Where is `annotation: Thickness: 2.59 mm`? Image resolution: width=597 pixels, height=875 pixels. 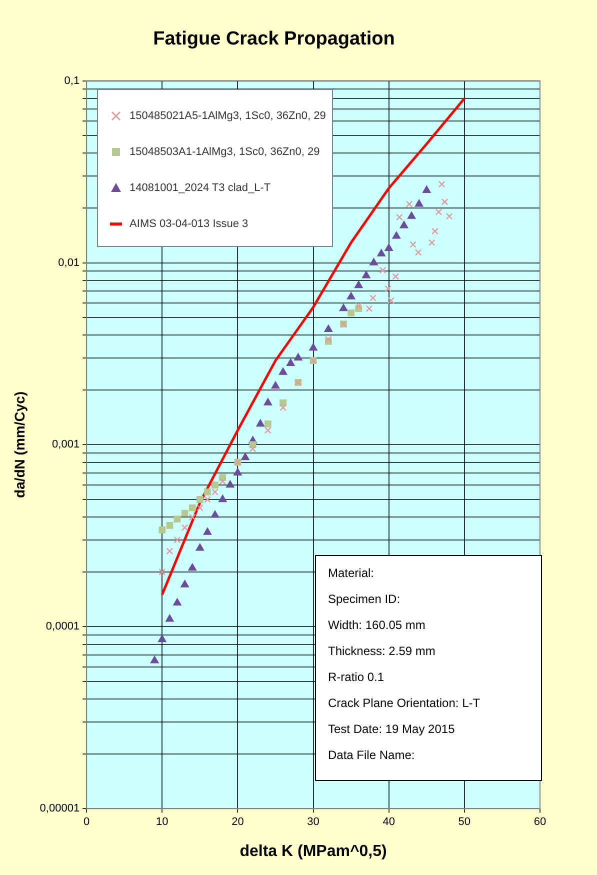
annotation: Thickness: 2.59 mm is located at coordinates (382, 651).